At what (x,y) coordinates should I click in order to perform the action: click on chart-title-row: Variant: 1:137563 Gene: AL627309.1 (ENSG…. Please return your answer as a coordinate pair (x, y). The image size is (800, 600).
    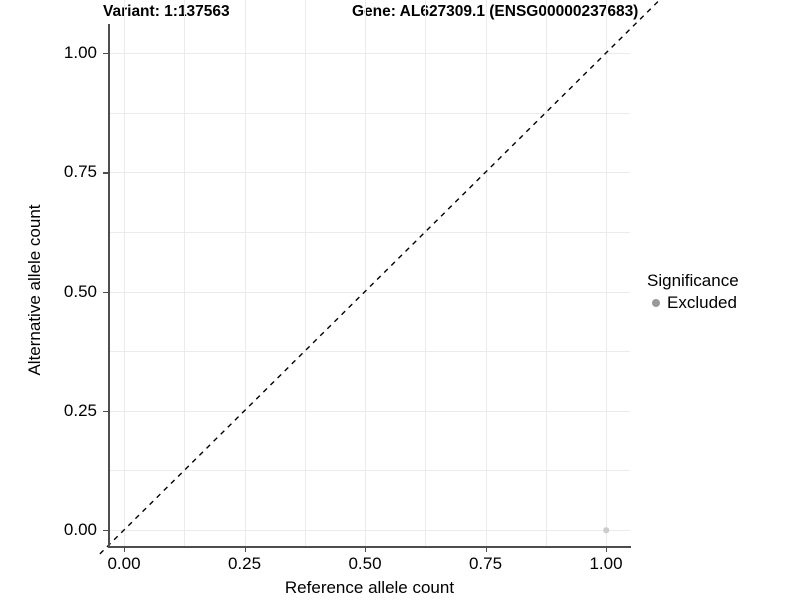
    Looking at the image, I should click on (380, 13).